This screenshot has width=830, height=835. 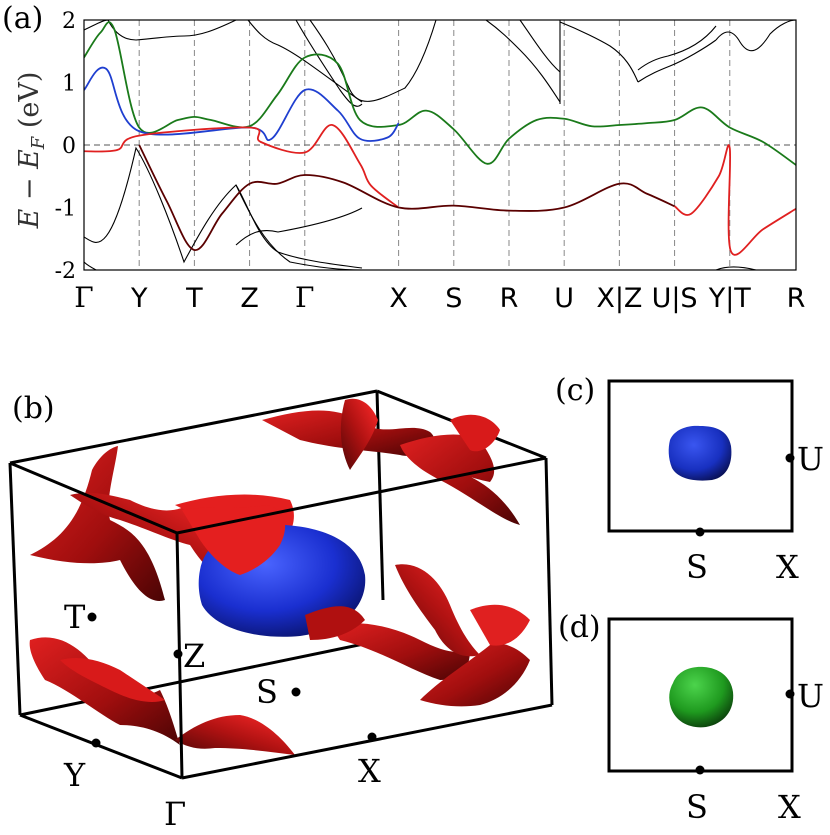 What do you see at coordinates (92, 617) in the screenshot?
I see `point-T-dot` at bounding box center [92, 617].